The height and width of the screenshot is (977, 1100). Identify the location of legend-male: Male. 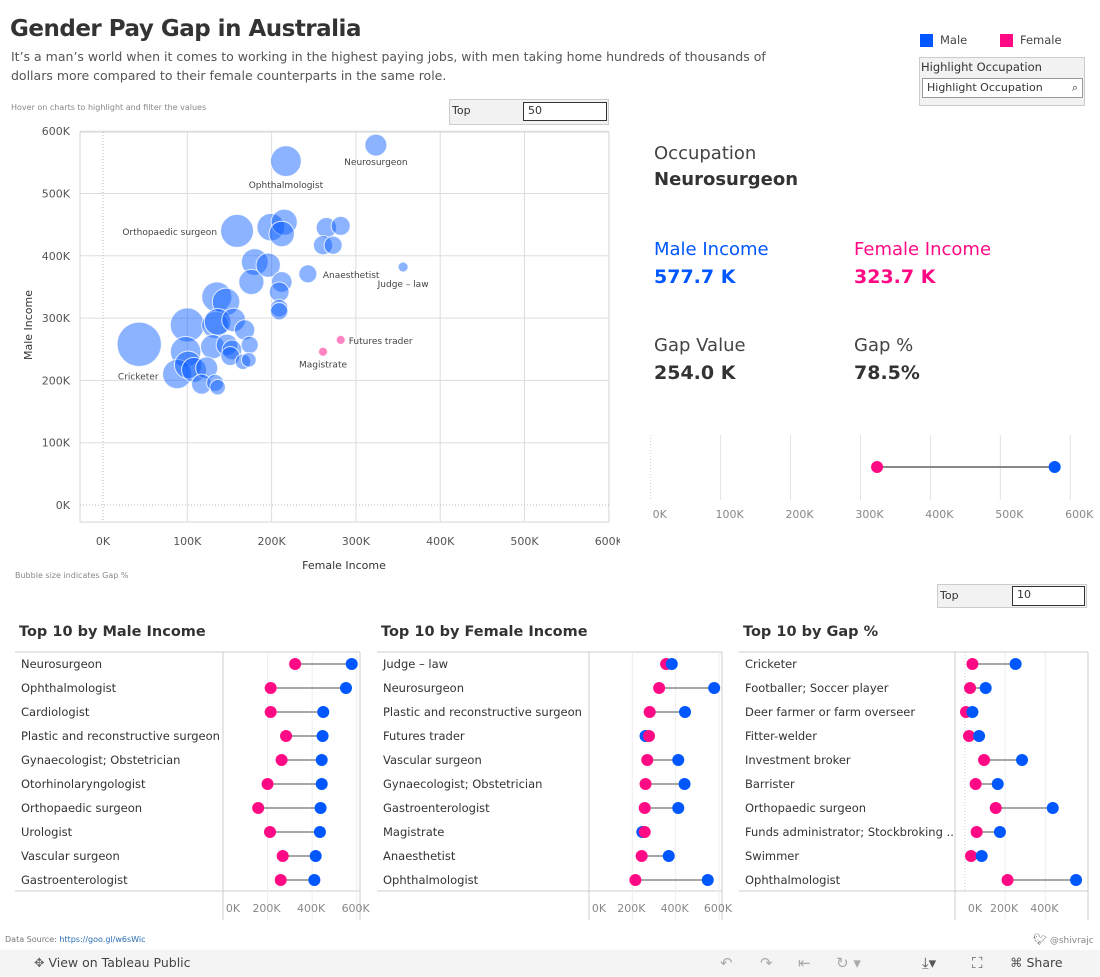
(943, 40).